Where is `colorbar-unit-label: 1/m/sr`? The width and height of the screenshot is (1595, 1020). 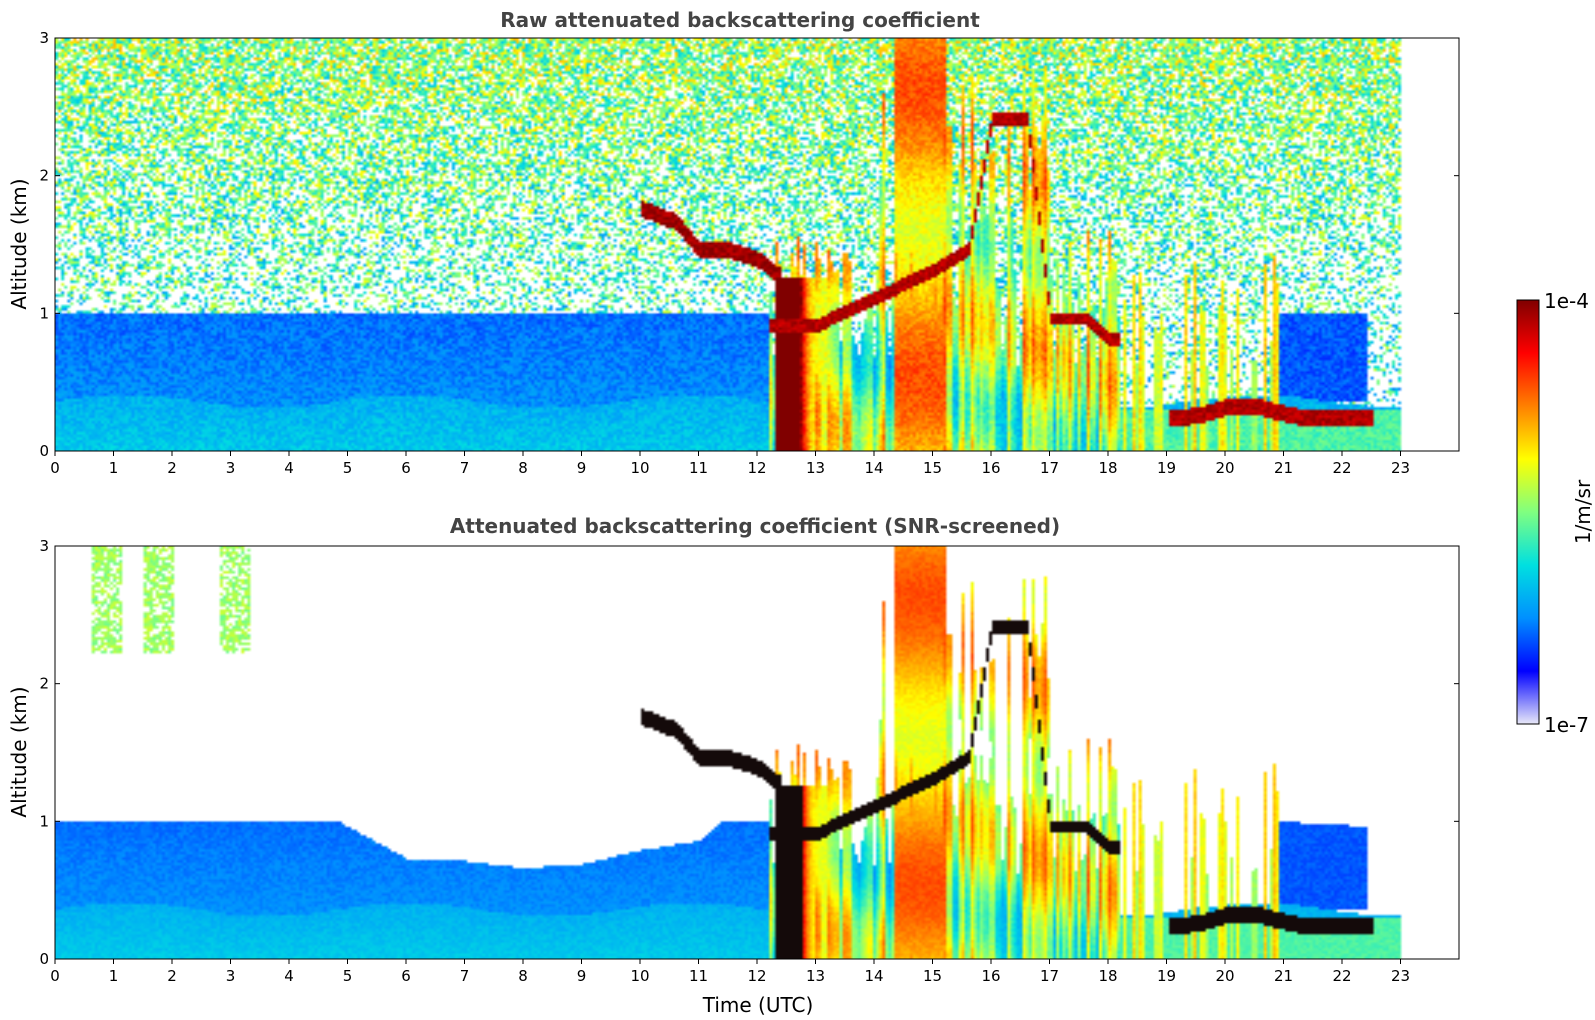
colorbar-unit-label: 1/m/sr is located at coordinates (1583, 511).